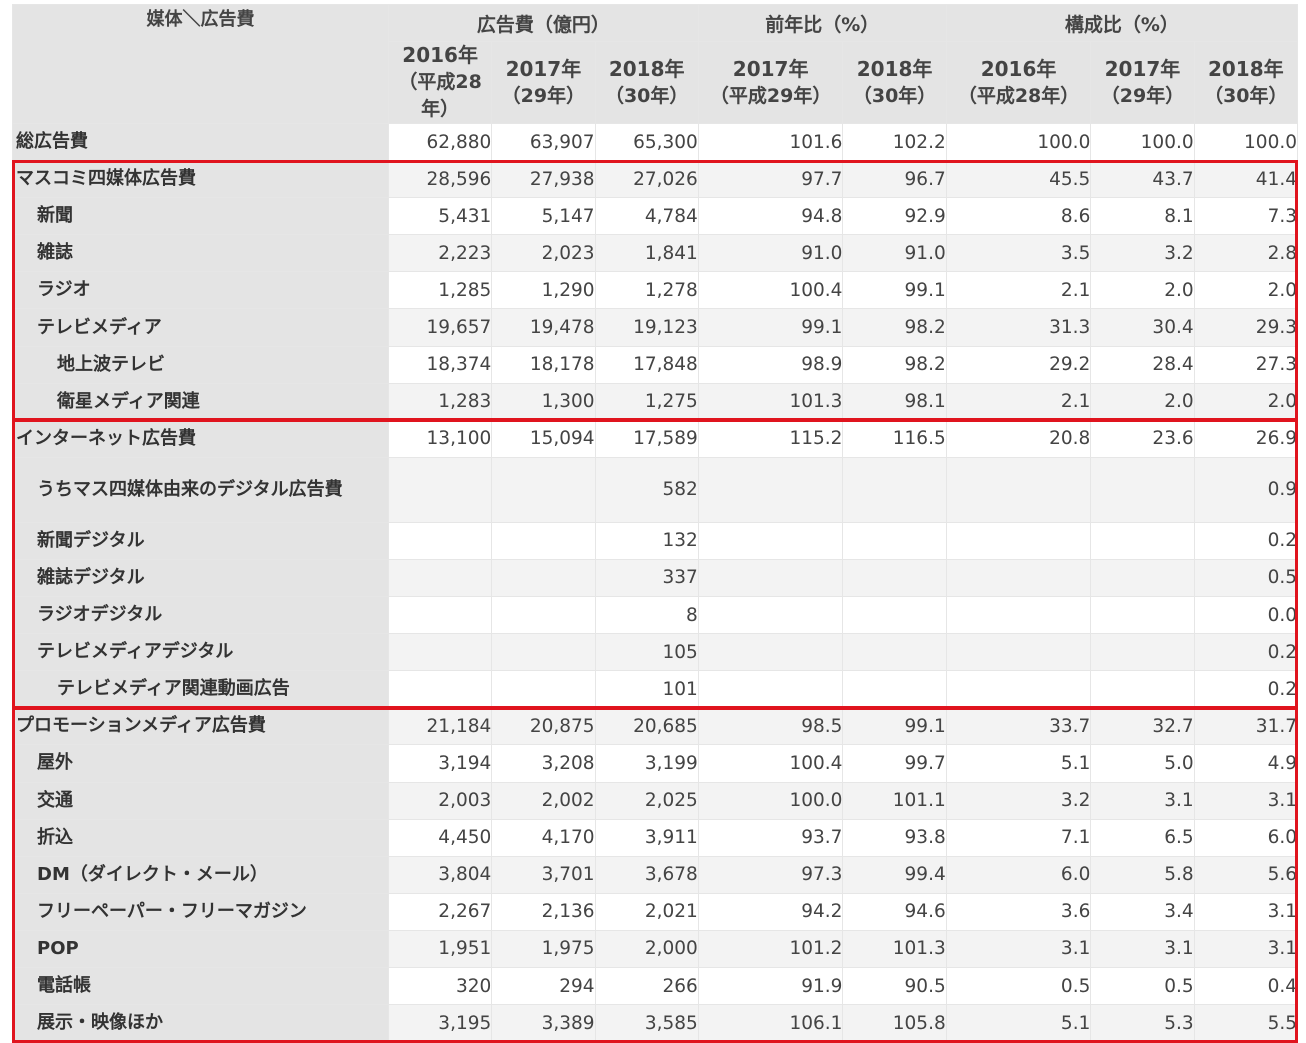  I want to click on value-cell: 0.2, so click(1246, 540).